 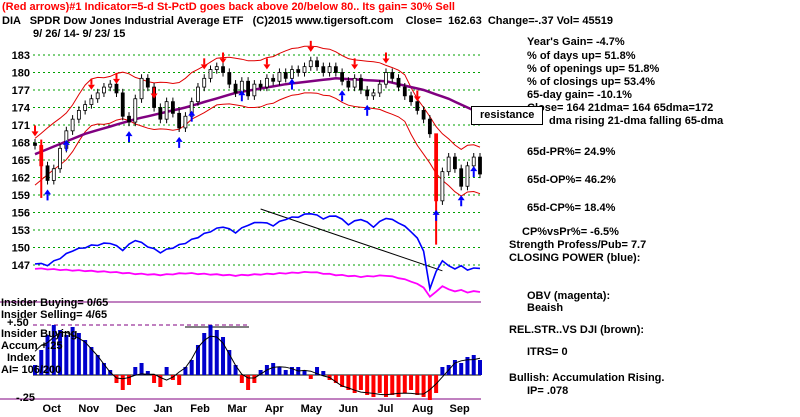 I want to click on cp-65d-stat: 65d-CP%= 18.4%, so click(x=571, y=208).